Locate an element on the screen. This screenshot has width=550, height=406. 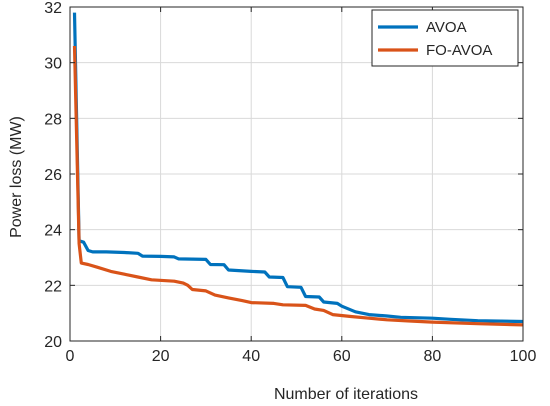
y-tick-label: 20 is located at coordinates (53, 342).